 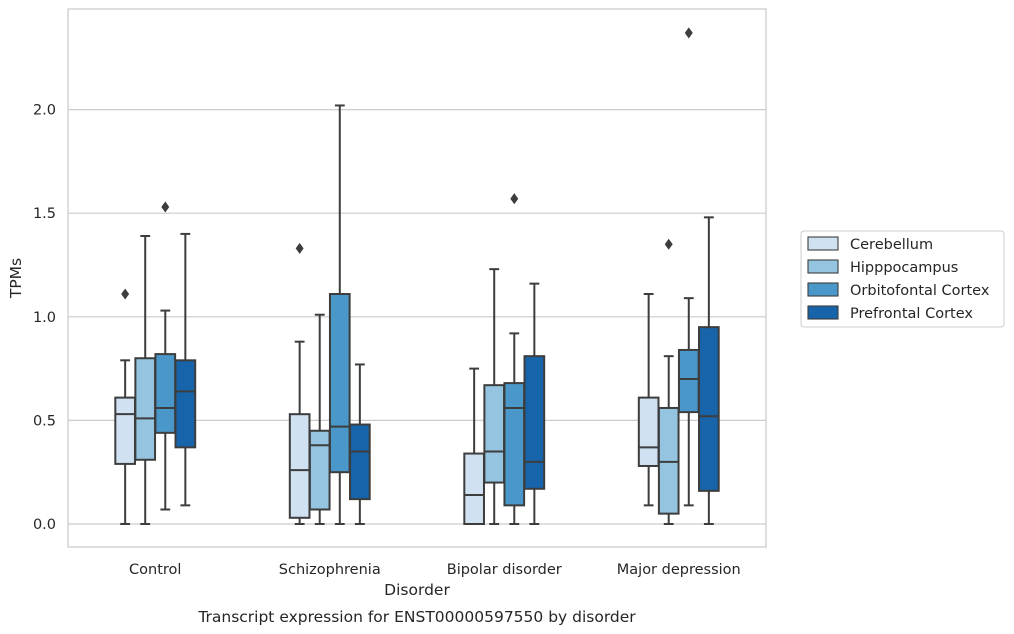 I want to click on legend-label: Cerebellum, so click(x=891, y=245).